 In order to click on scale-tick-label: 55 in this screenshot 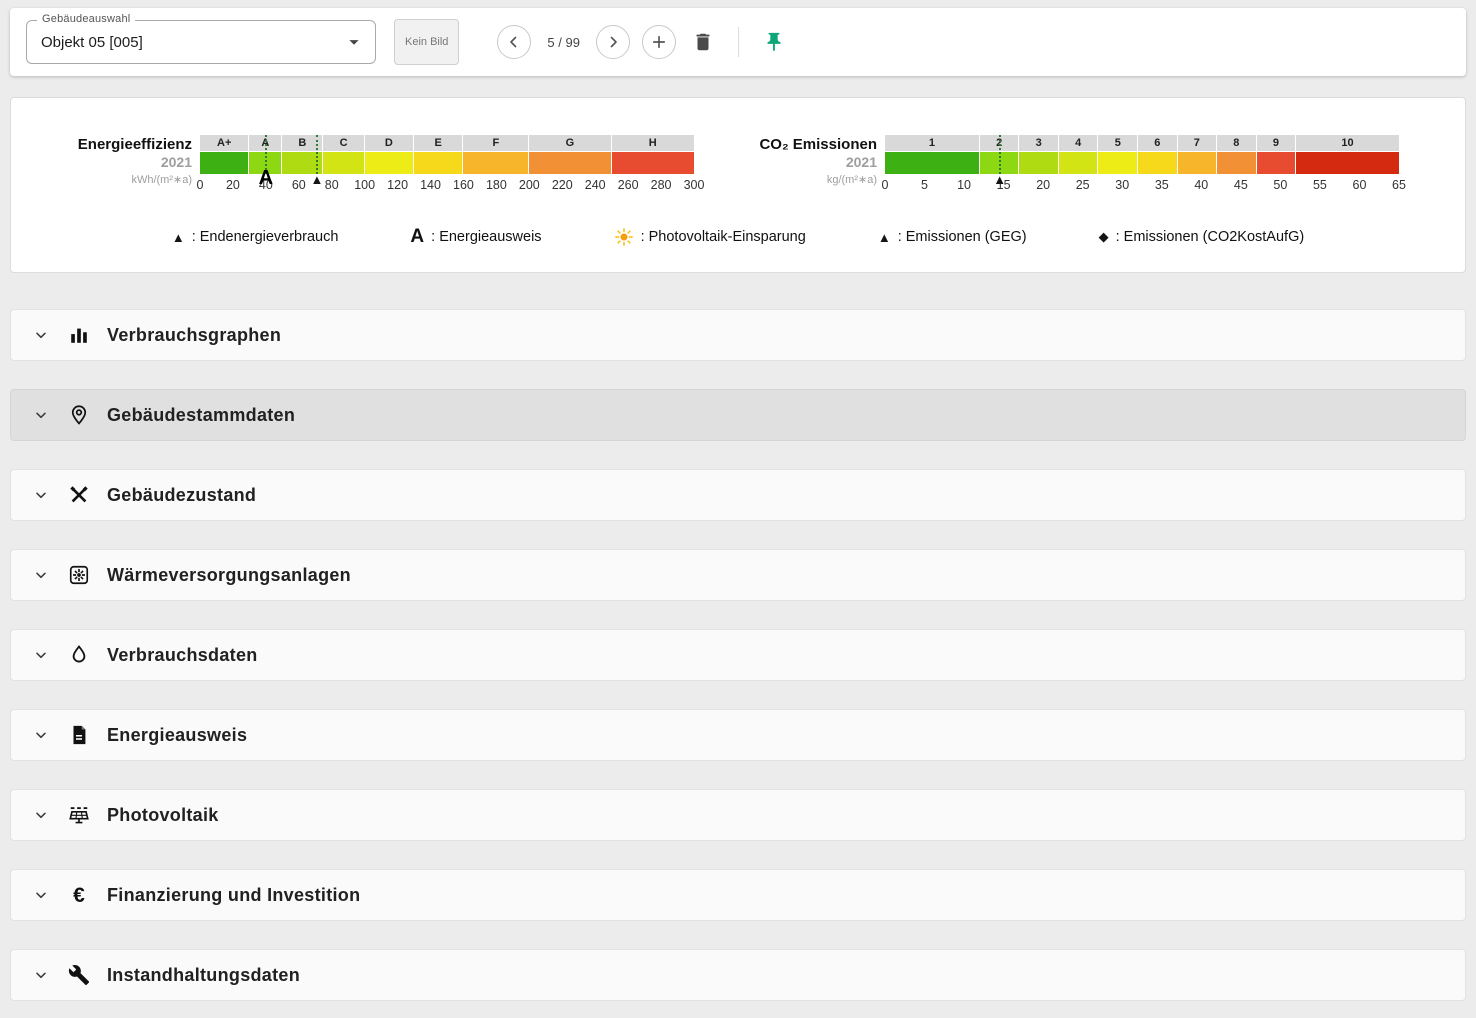, I will do `click(1319, 185)`.